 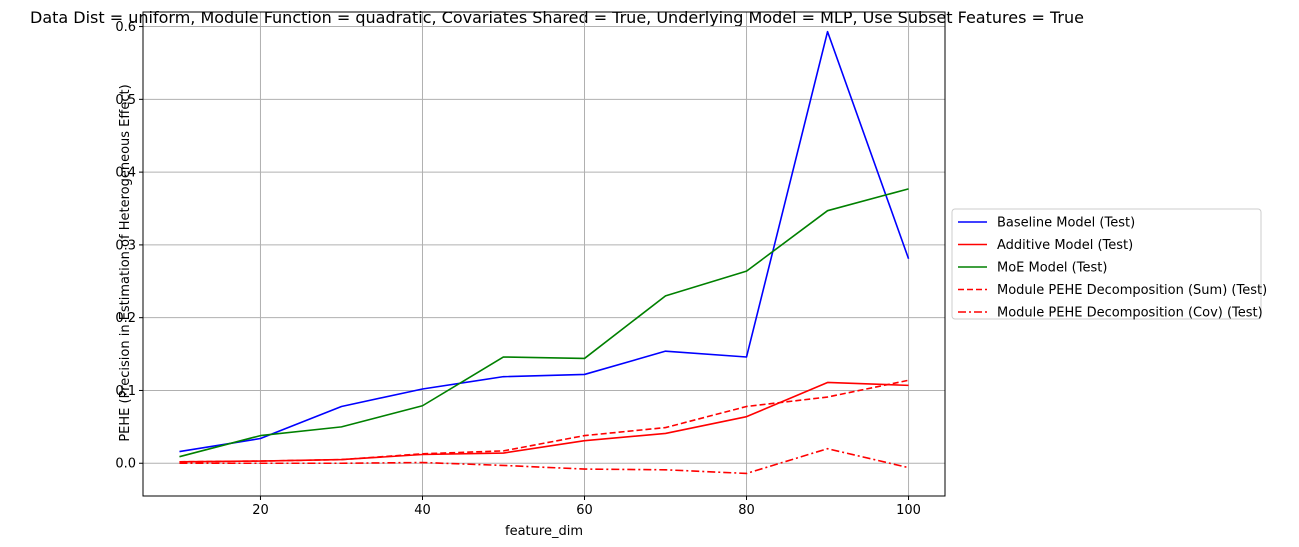 I want to click on y-tick-label: 0.6, so click(x=125, y=27).